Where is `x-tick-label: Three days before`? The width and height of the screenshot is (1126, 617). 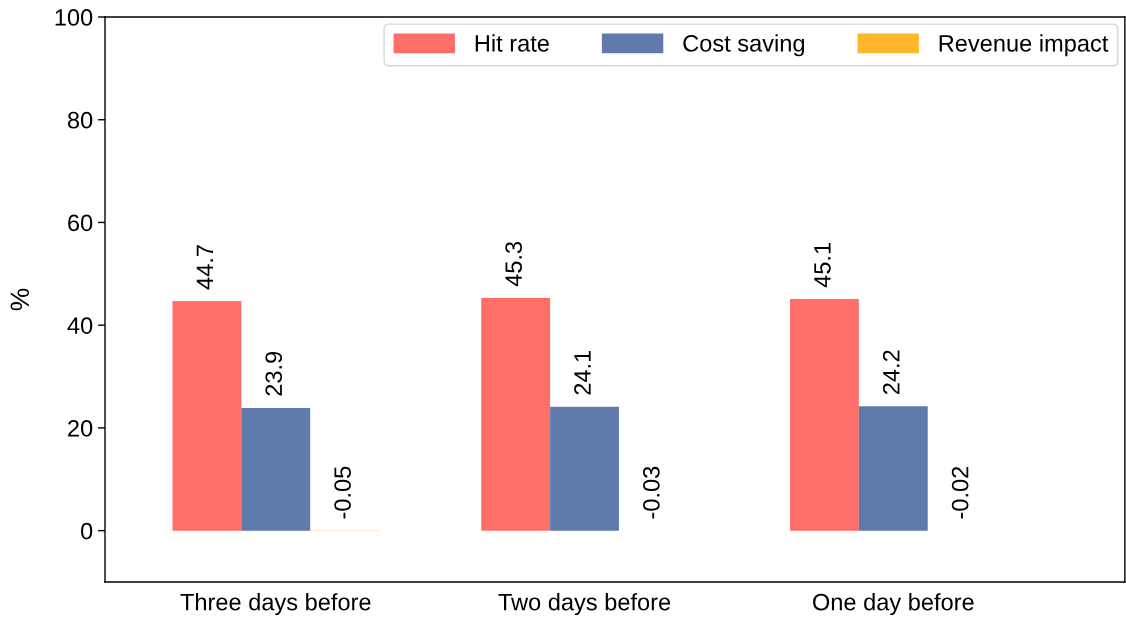 x-tick-label: Three days before is located at coordinates (275, 604).